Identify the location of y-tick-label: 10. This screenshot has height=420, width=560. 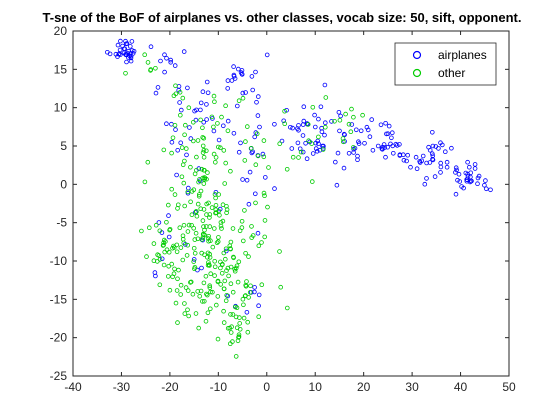
(61, 108).